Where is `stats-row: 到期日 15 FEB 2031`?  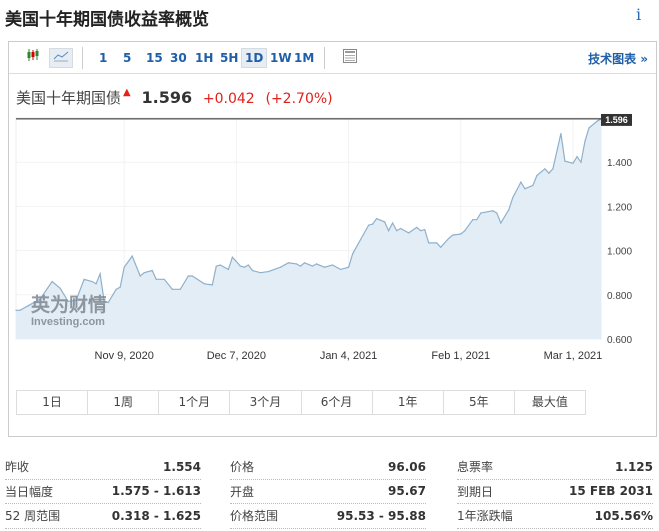 stats-row: 到期日 15 FEB 2031 is located at coordinates (555, 492).